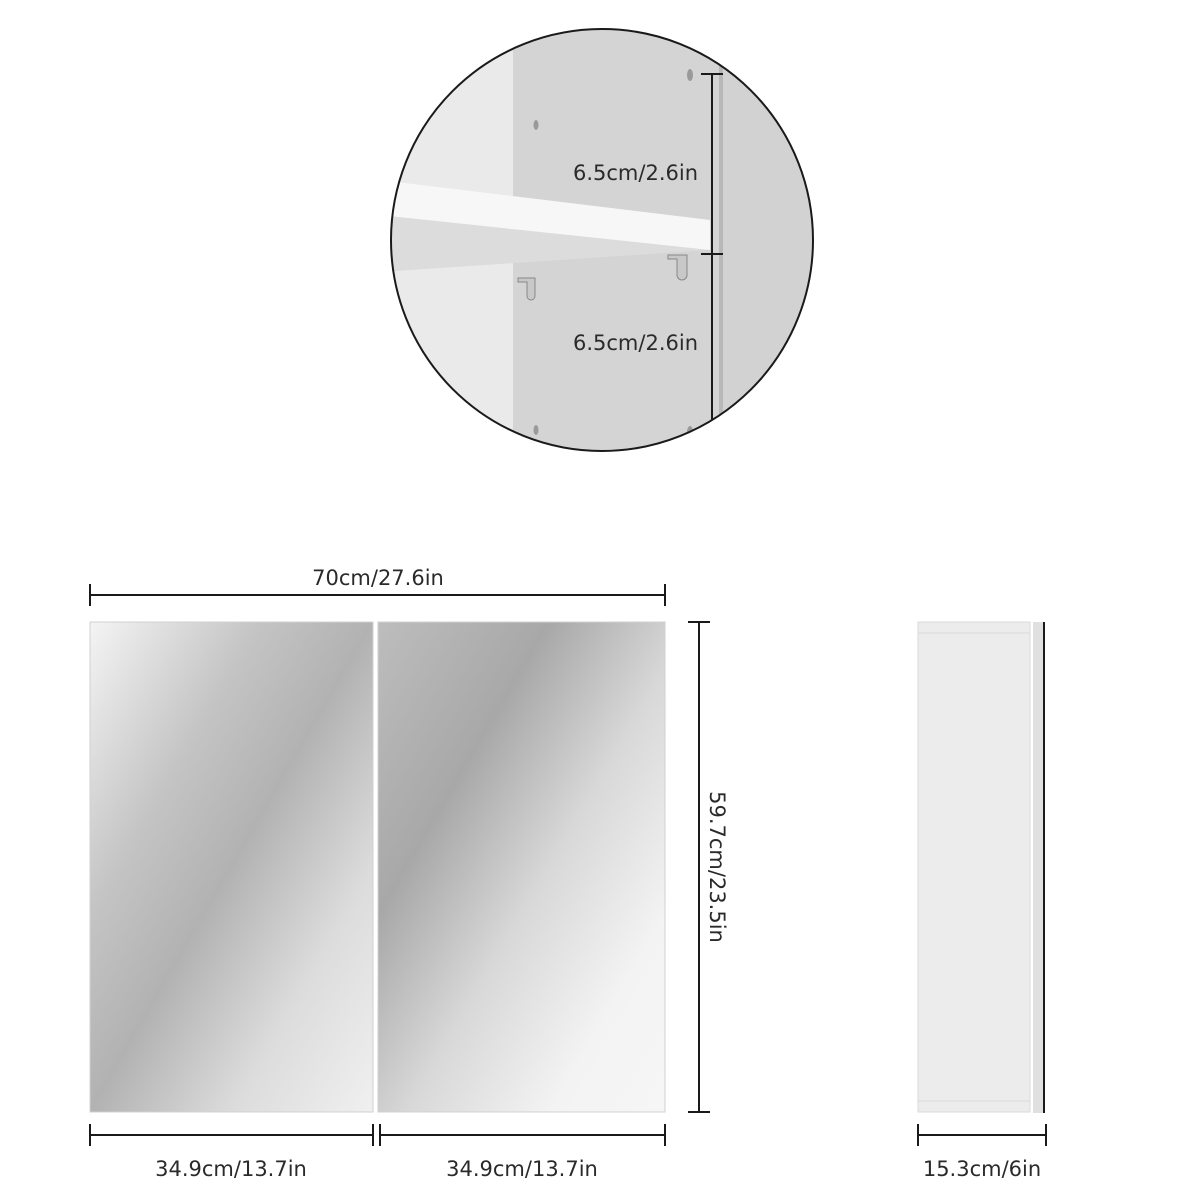 Image resolution: width=1200 pixels, height=1200 pixels. What do you see at coordinates (635, 173) in the screenshot?
I see `shelf-gap-upper-label: 6.5cm/2.6in` at bounding box center [635, 173].